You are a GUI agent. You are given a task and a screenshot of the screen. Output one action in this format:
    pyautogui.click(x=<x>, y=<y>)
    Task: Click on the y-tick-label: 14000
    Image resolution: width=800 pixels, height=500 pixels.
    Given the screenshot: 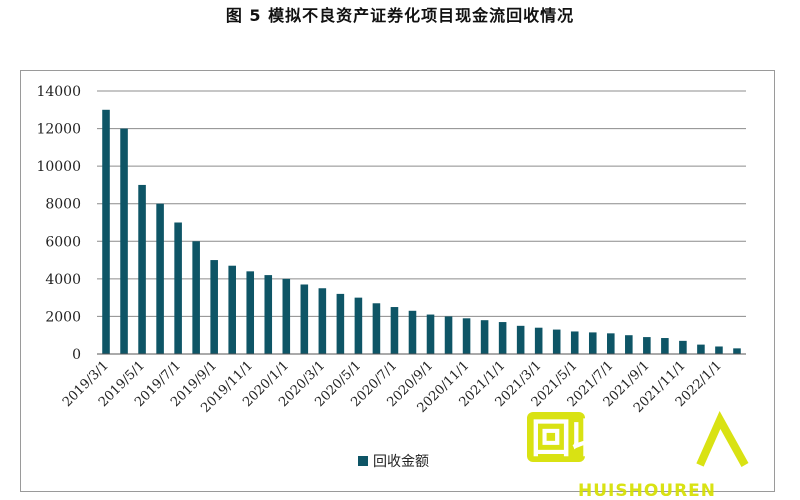 What is the action you would take?
    pyautogui.click(x=58, y=92)
    